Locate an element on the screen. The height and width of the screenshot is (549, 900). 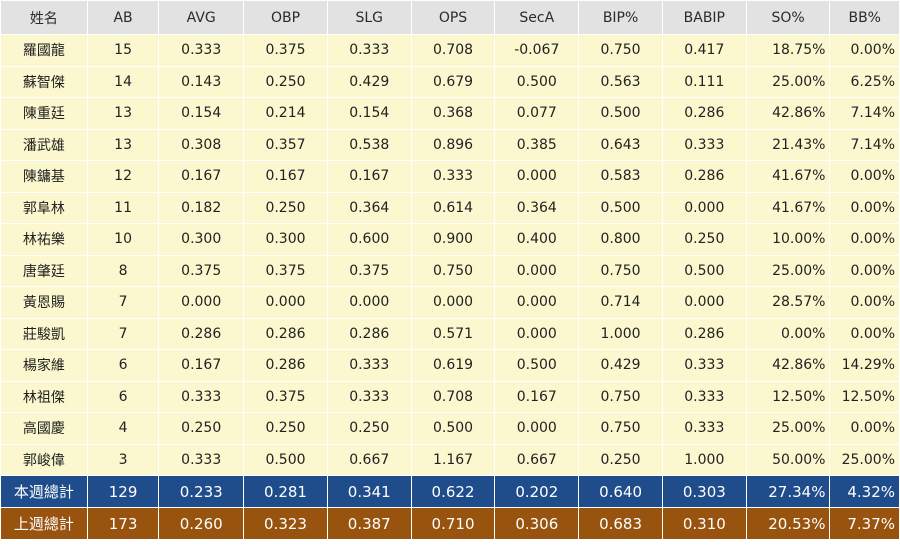
col-header-obp: OBP is located at coordinates (285, 17).